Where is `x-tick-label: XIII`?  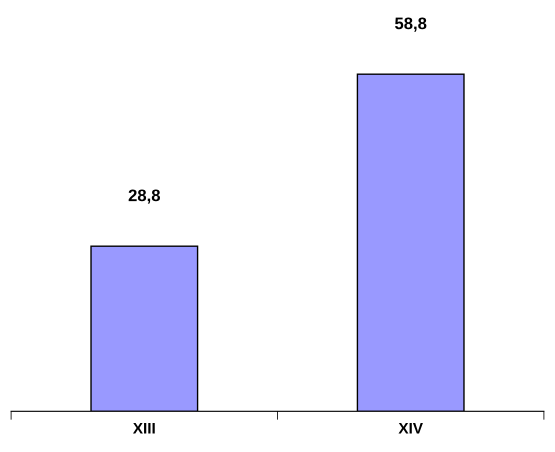 x-tick-label: XIII is located at coordinates (143, 428).